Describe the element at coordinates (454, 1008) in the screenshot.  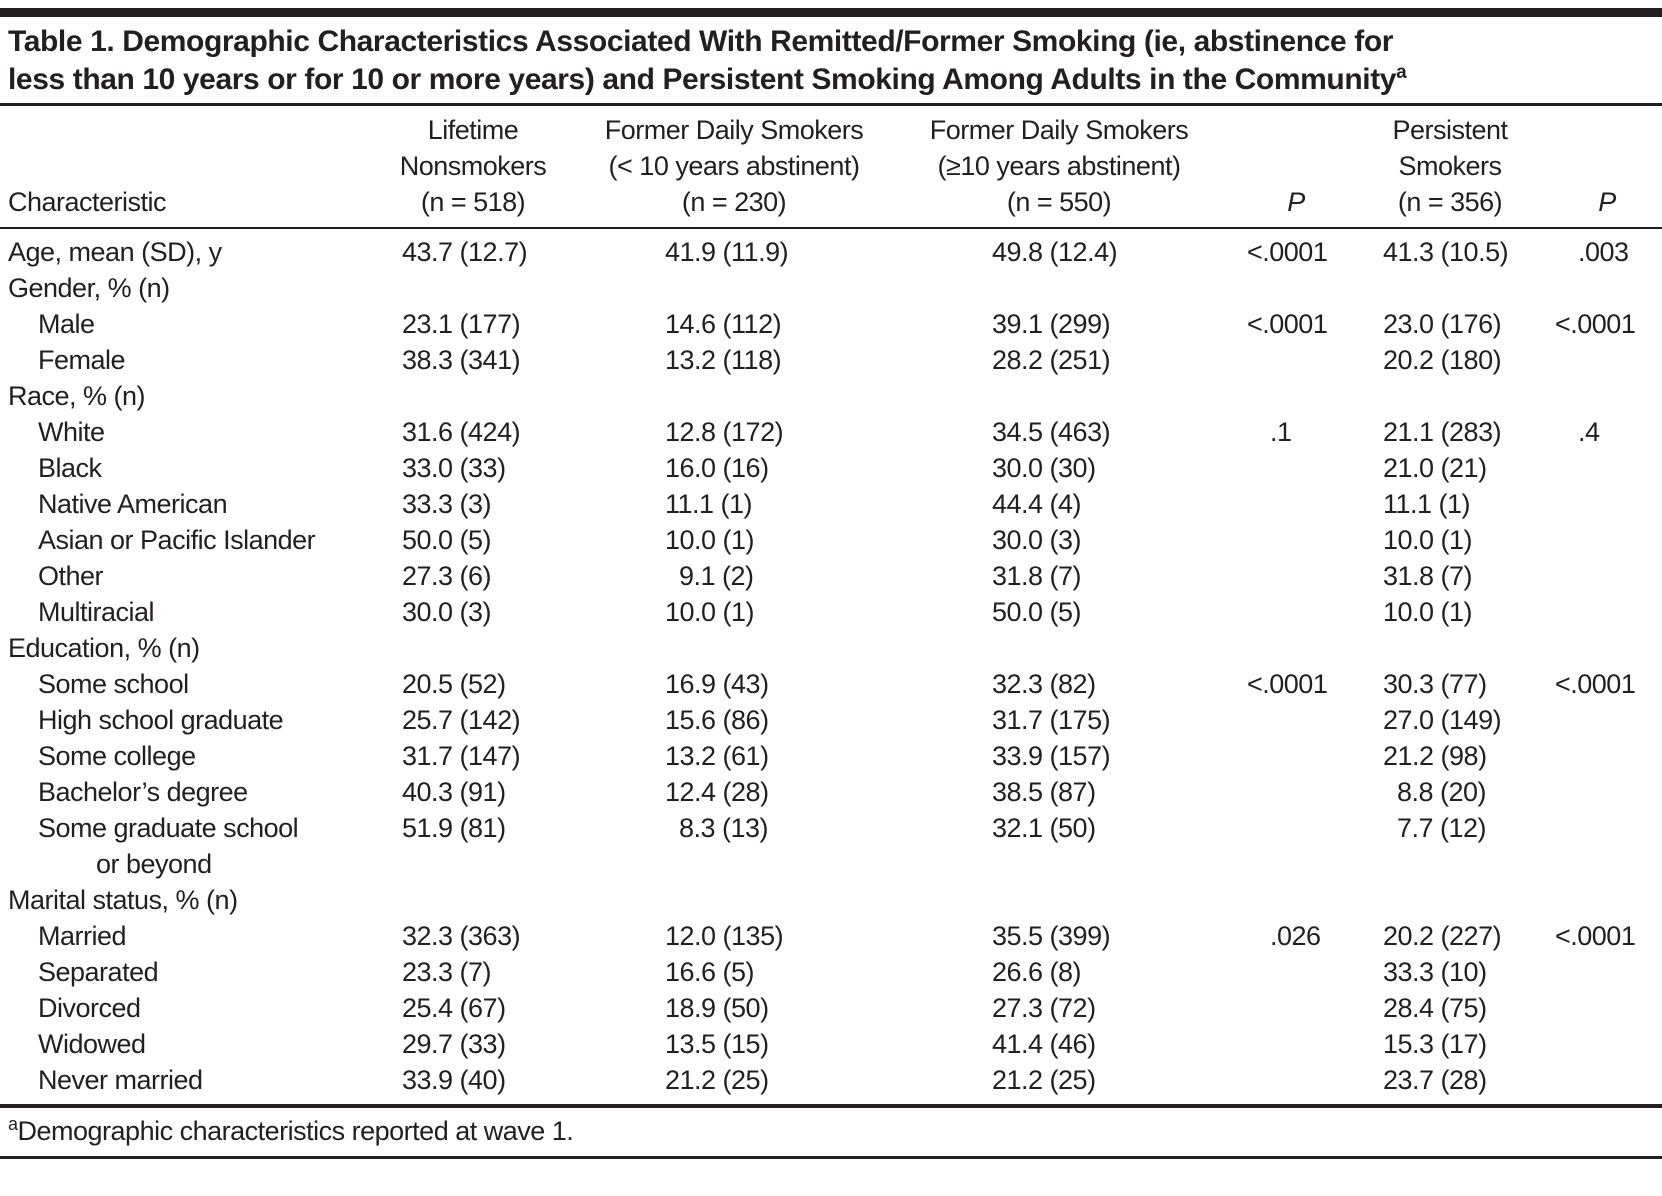
I see `value-cell: 25.4 (67)` at that location.